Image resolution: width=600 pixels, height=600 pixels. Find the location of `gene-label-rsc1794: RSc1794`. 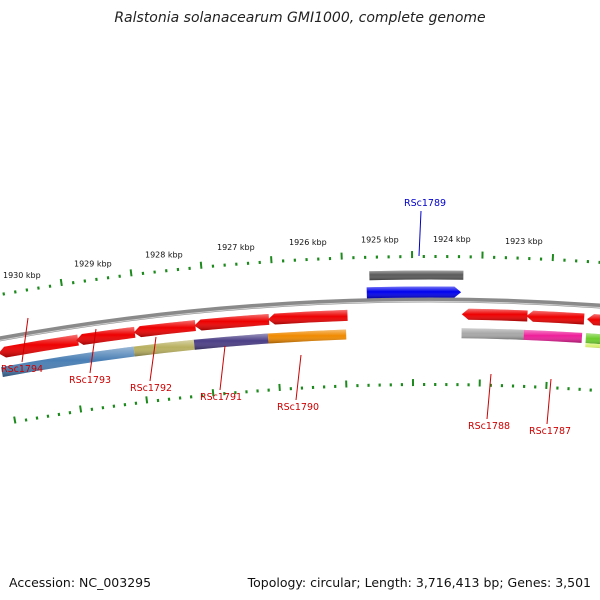

gene-label-rsc1794: RSc1794 is located at coordinates (22, 369).